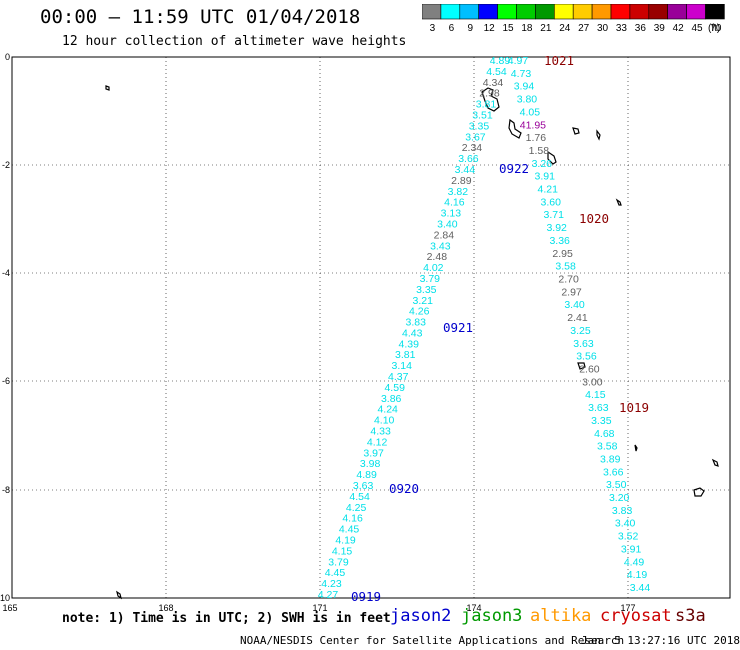  What do you see at coordinates (530, 112) in the screenshot?
I see `wave-height-value: 4.05` at bounding box center [530, 112].